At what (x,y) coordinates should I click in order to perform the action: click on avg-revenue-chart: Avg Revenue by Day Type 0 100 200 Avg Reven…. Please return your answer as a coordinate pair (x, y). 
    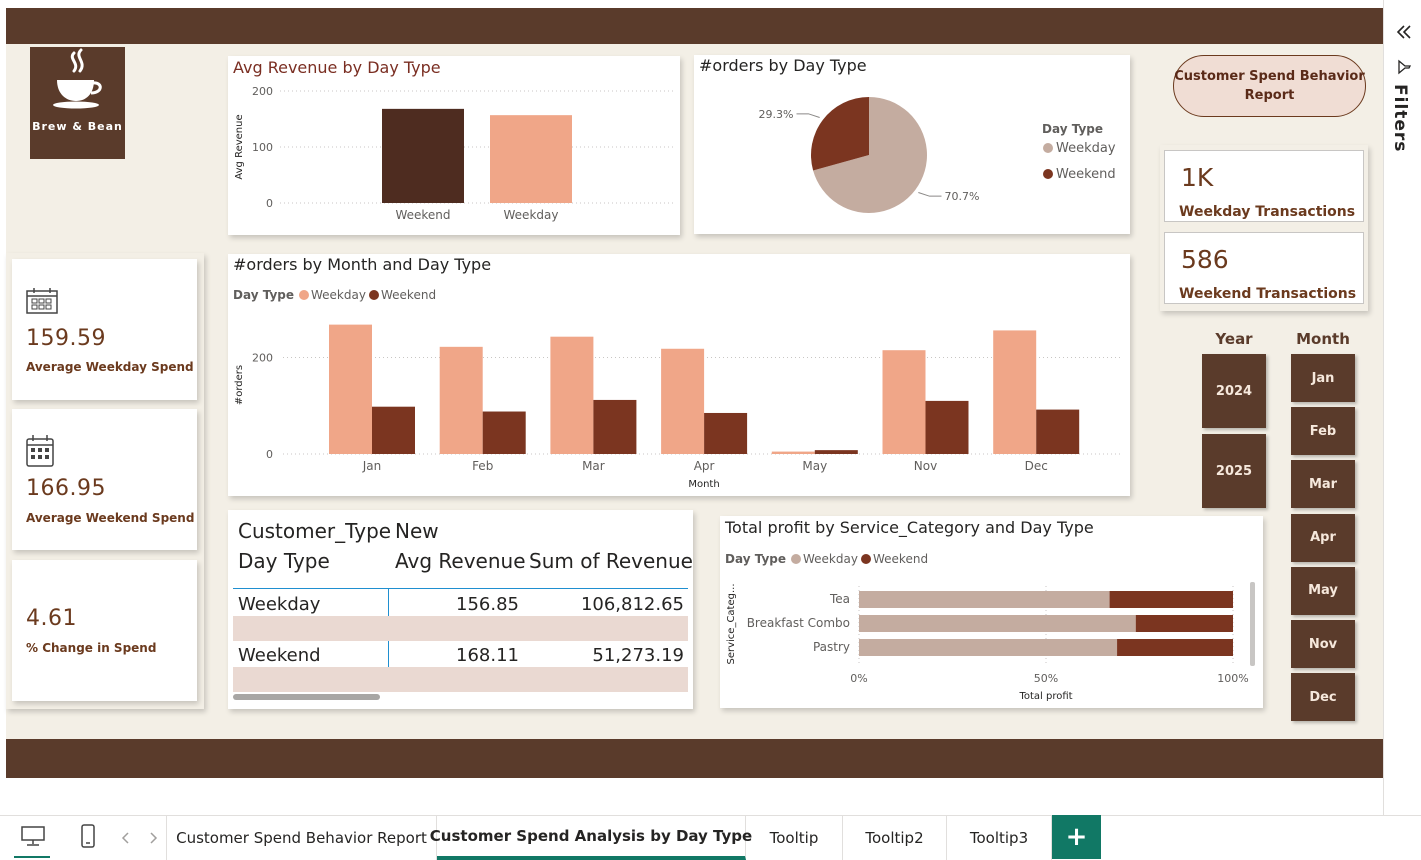
    Looking at the image, I should click on (454, 145).